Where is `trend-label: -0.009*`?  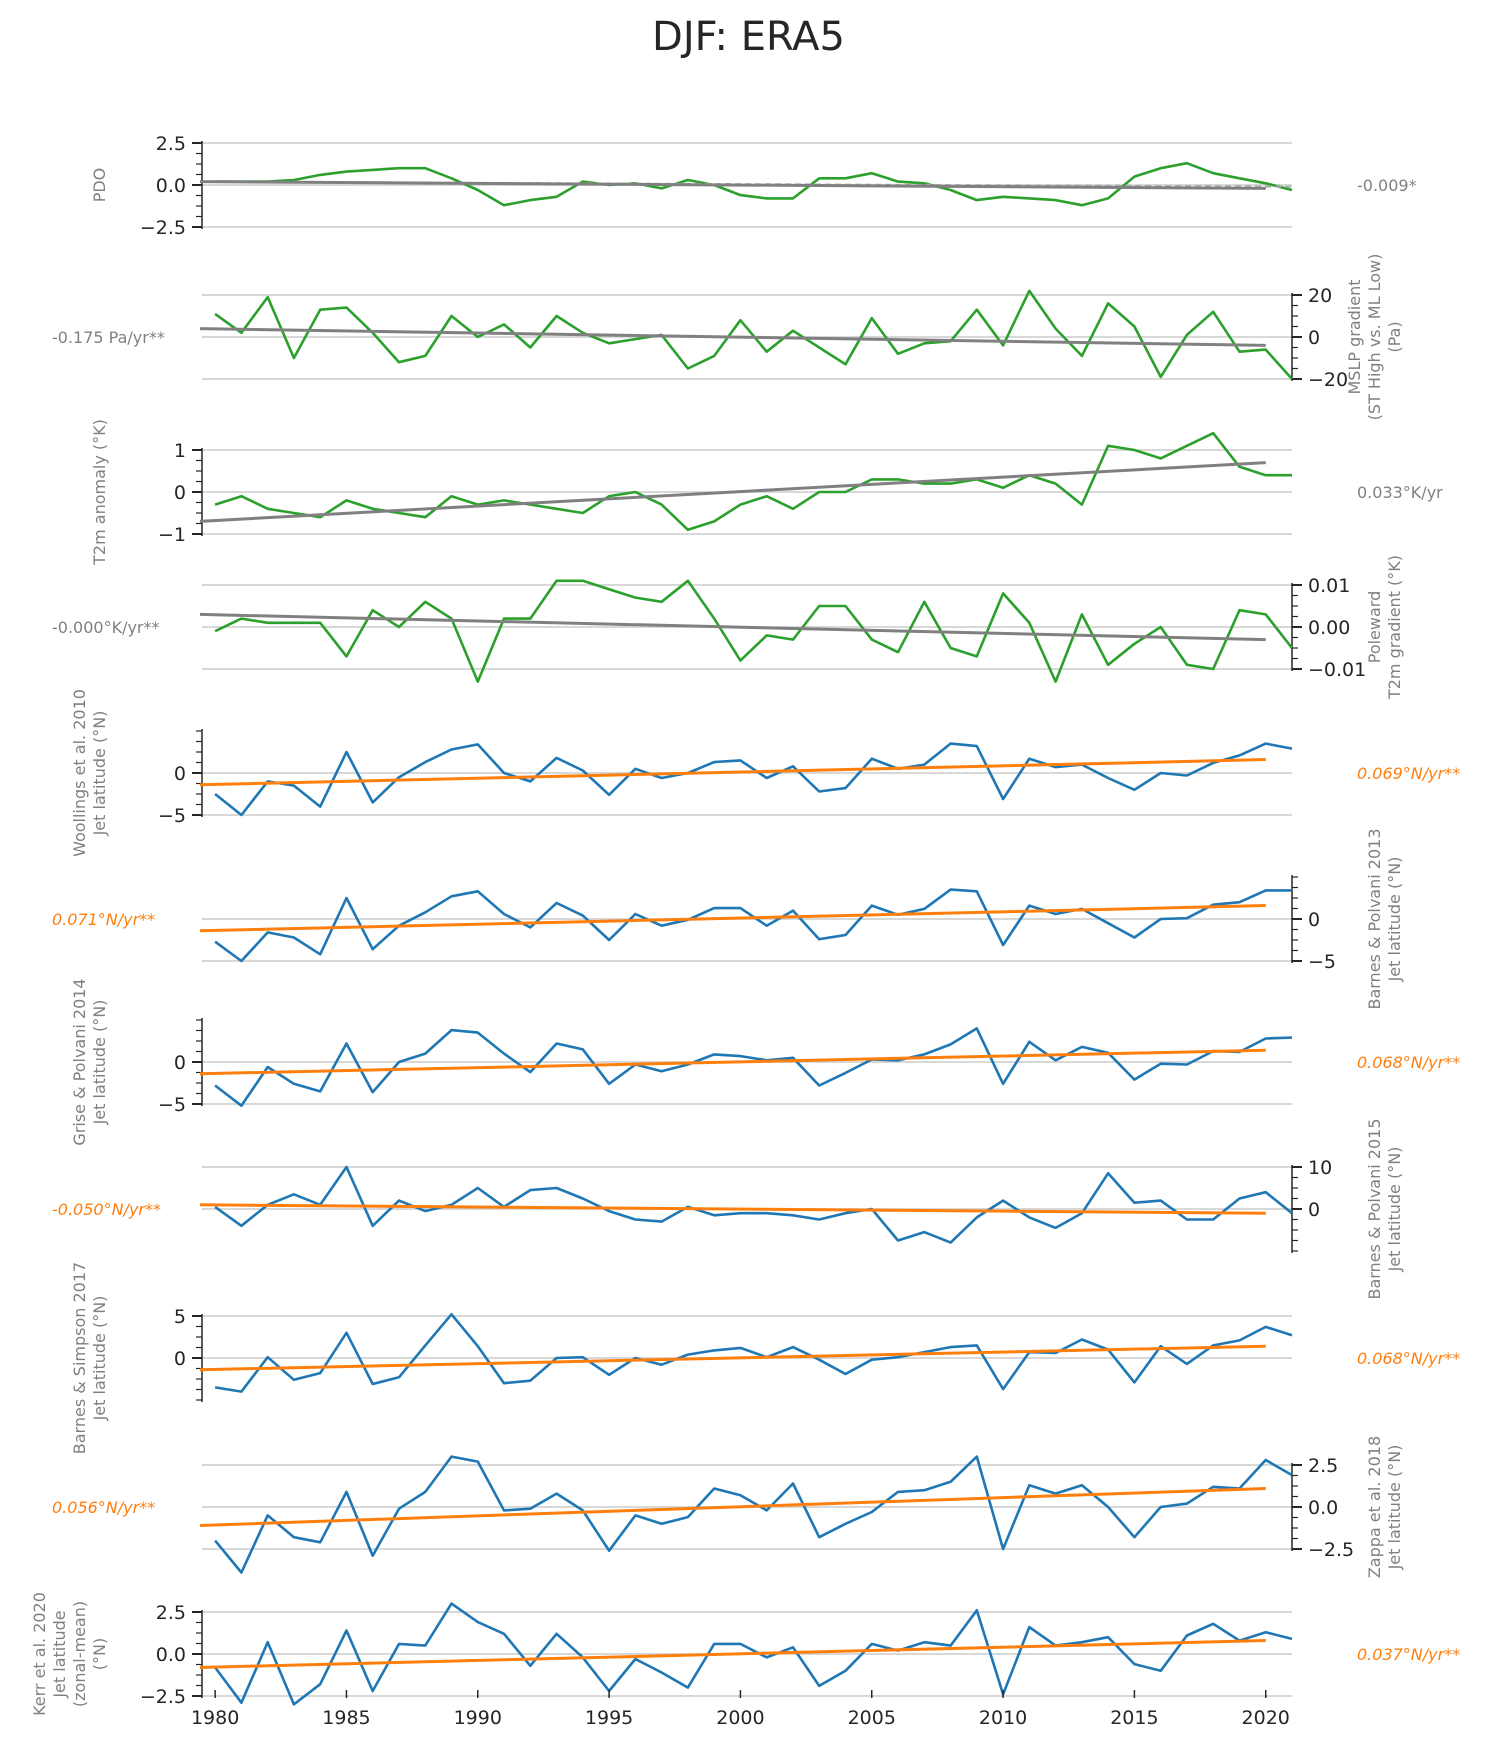 trend-label: -0.009* is located at coordinates (1387, 185).